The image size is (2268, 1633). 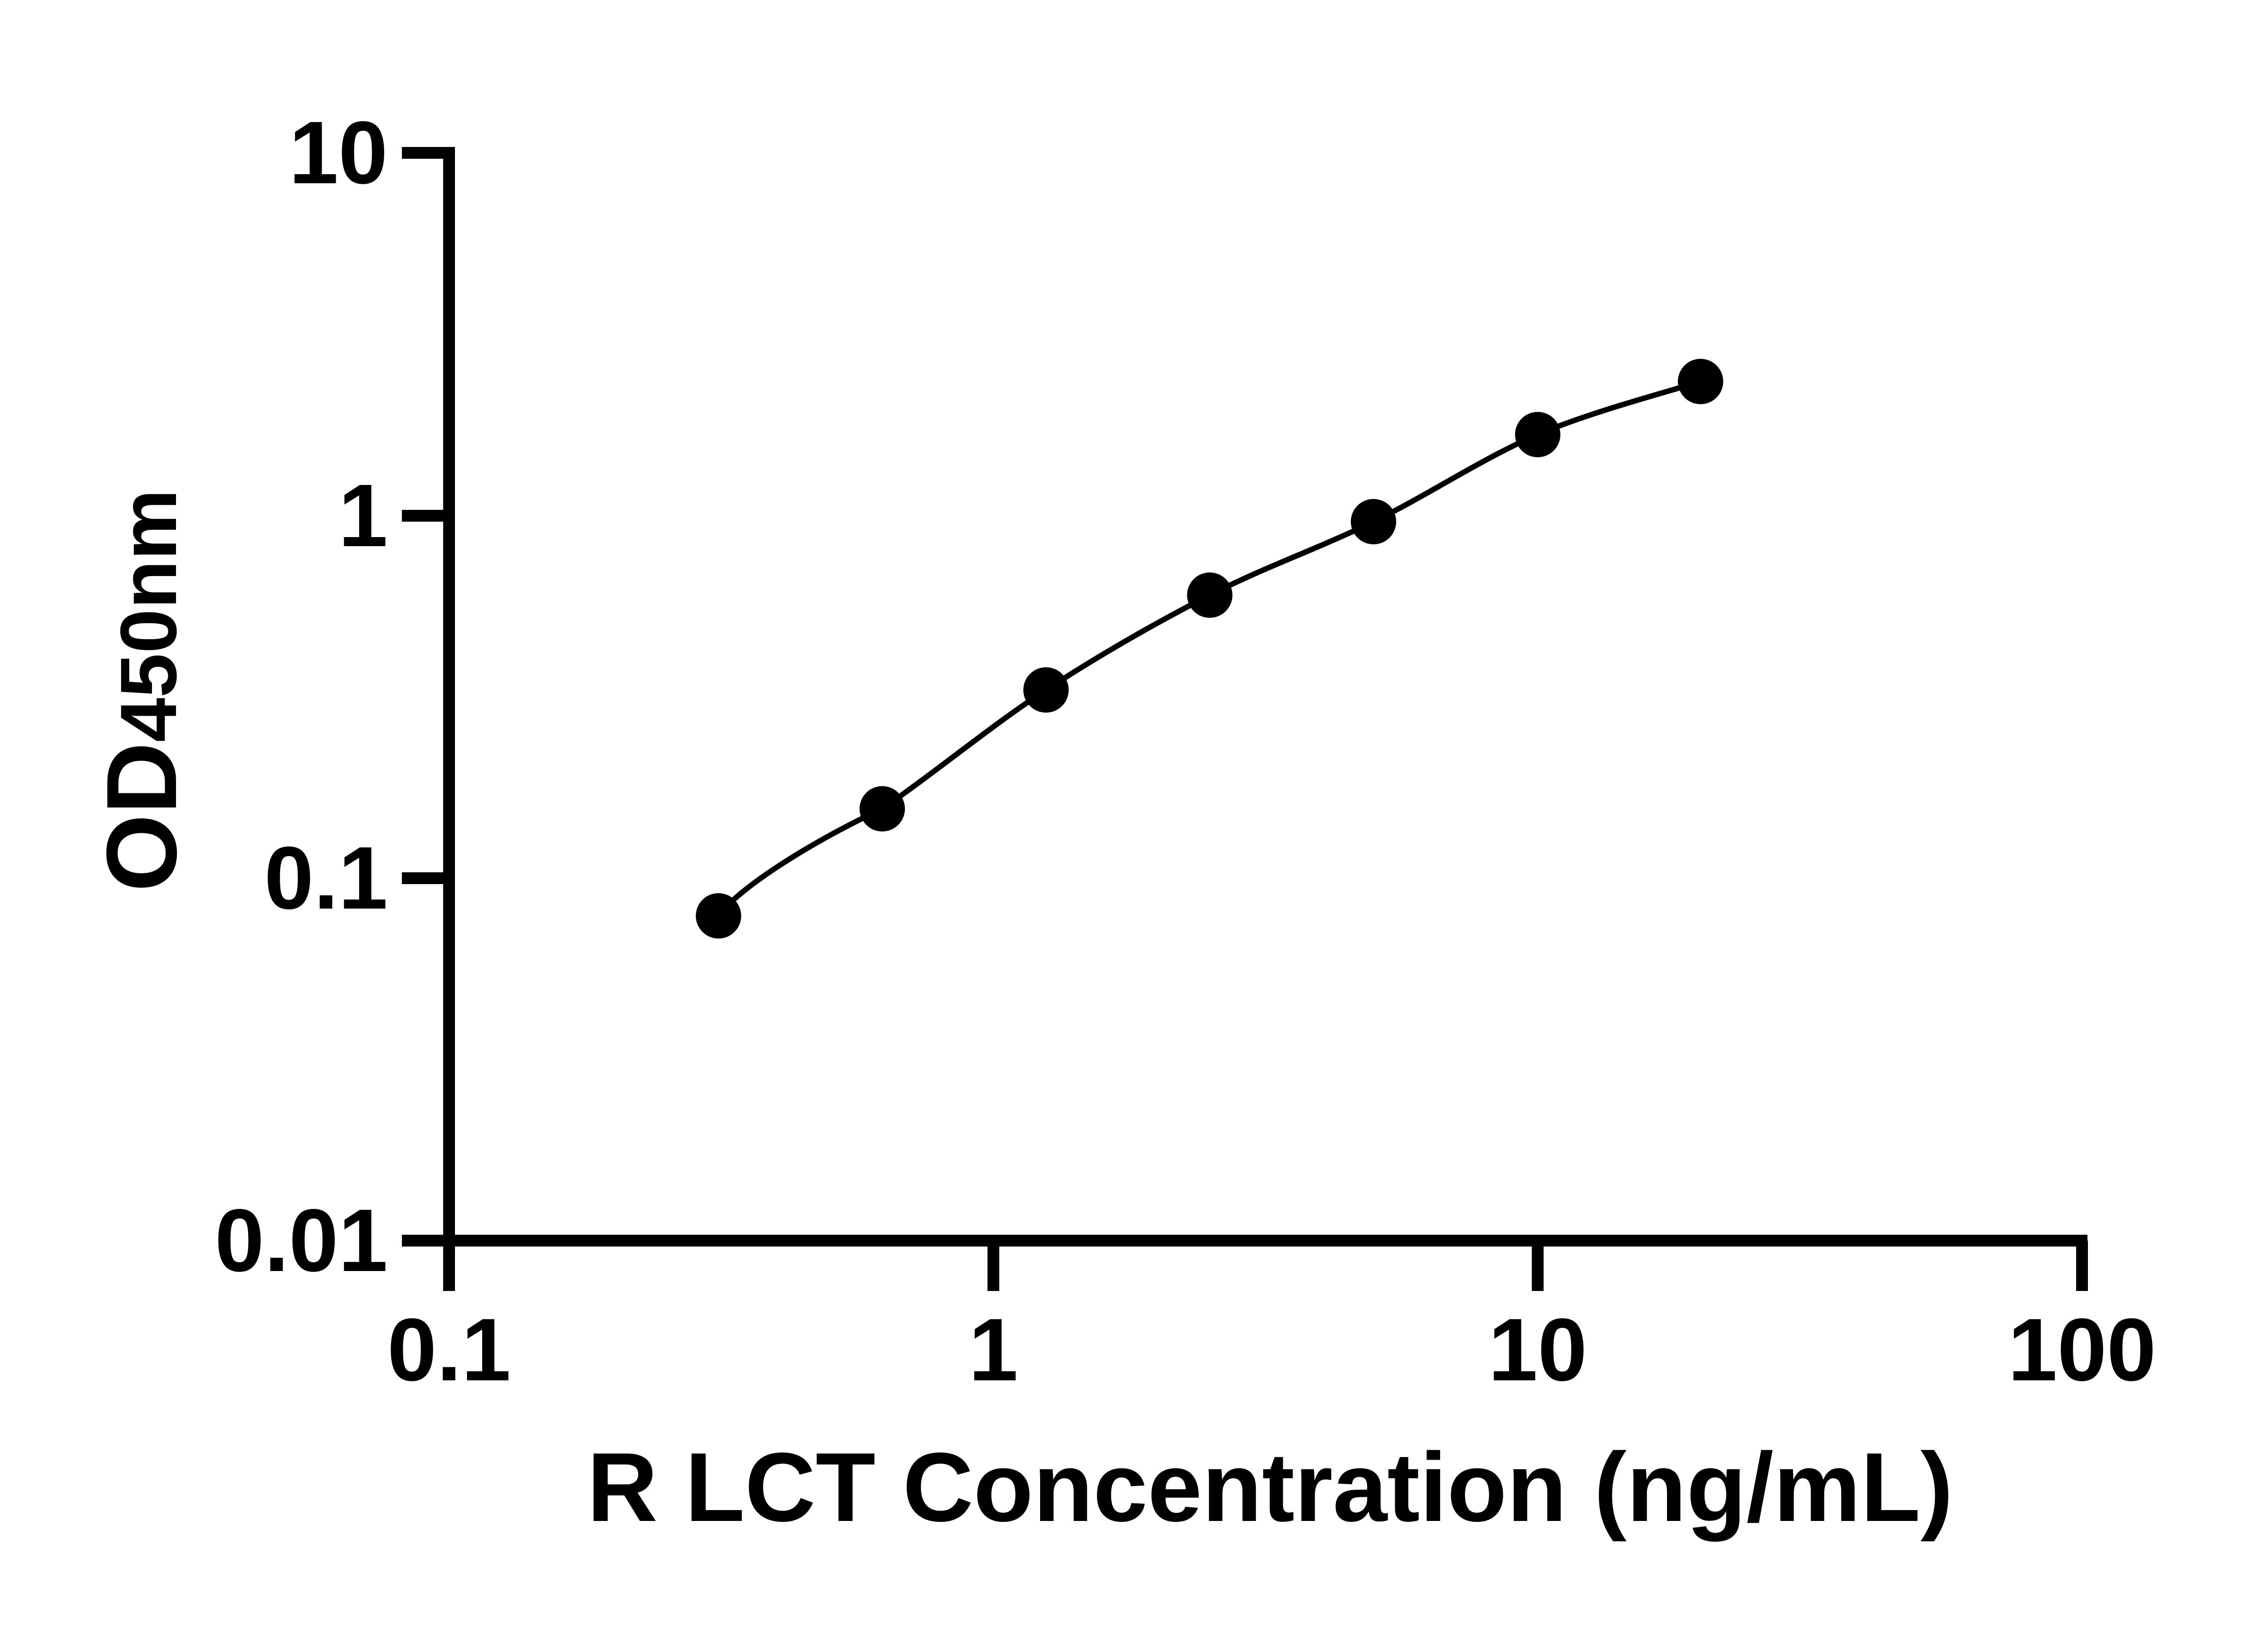 What do you see at coordinates (1270, 1487) in the screenshot?
I see `svg-text: R LCT Concentration (ng/mL)` at bounding box center [1270, 1487].